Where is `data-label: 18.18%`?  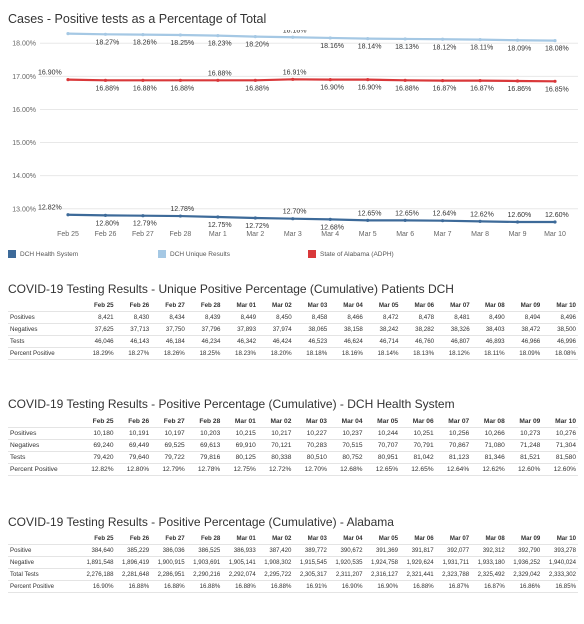
data-label: 18.18% is located at coordinates (295, 32).